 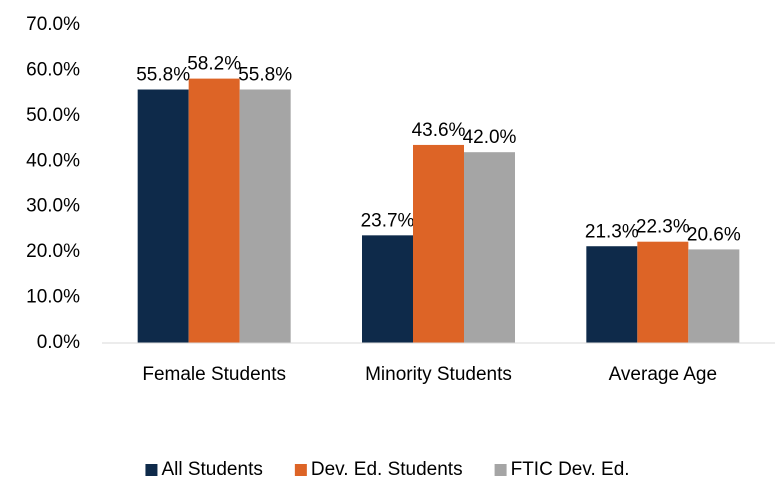 I want to click on y-tick-label: 10.0%, so click(x=53, y=297).